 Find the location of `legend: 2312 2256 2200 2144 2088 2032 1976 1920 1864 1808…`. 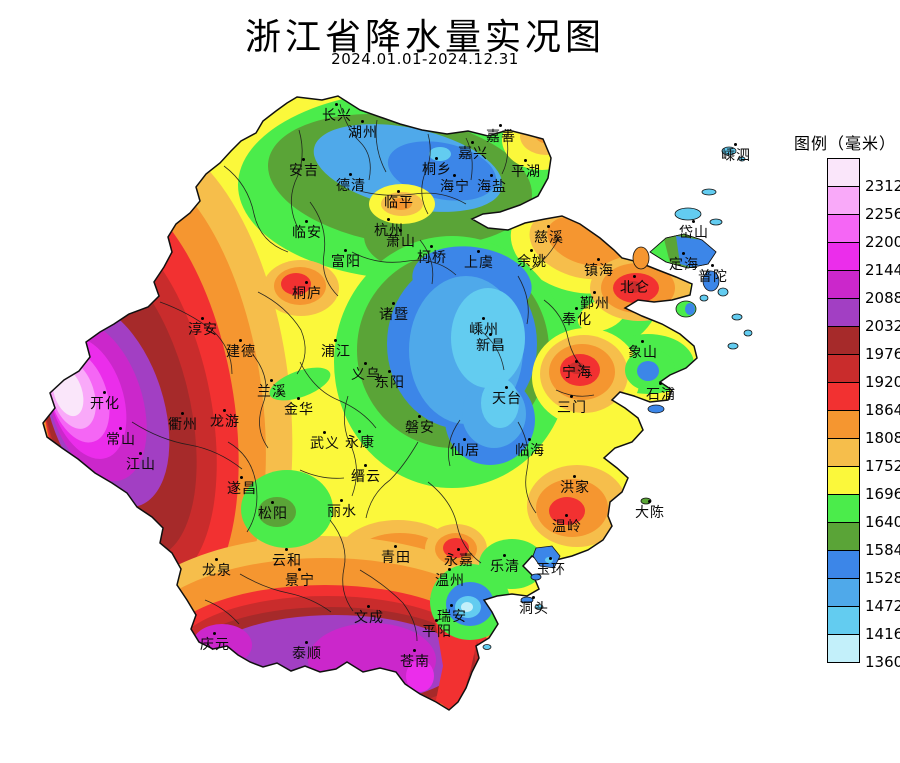

legend: 2312 2256 2200 2144 2088 2032 1976 1920 1864 1808… is located at coordinates (863, 414).